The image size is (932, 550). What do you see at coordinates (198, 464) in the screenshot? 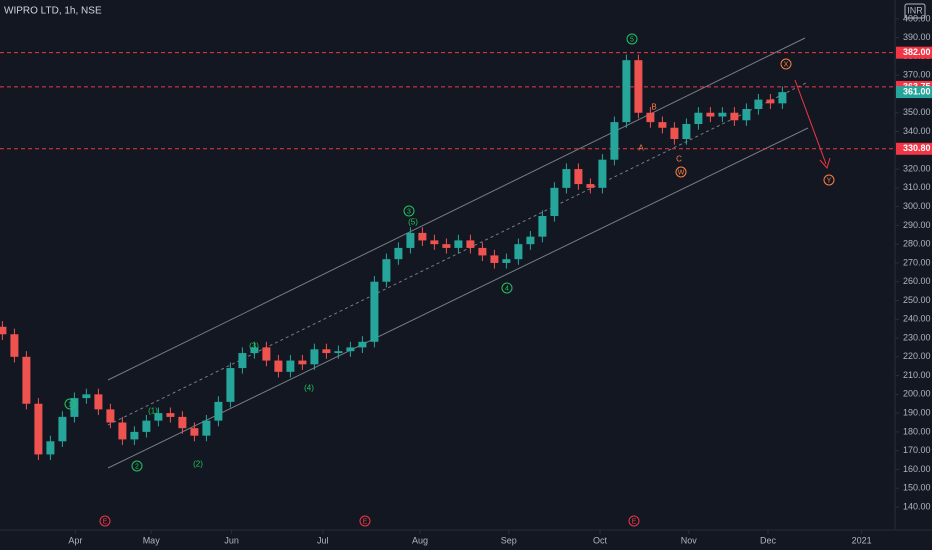
I see `wave-label: (2)` at bounding box center [198, 464].